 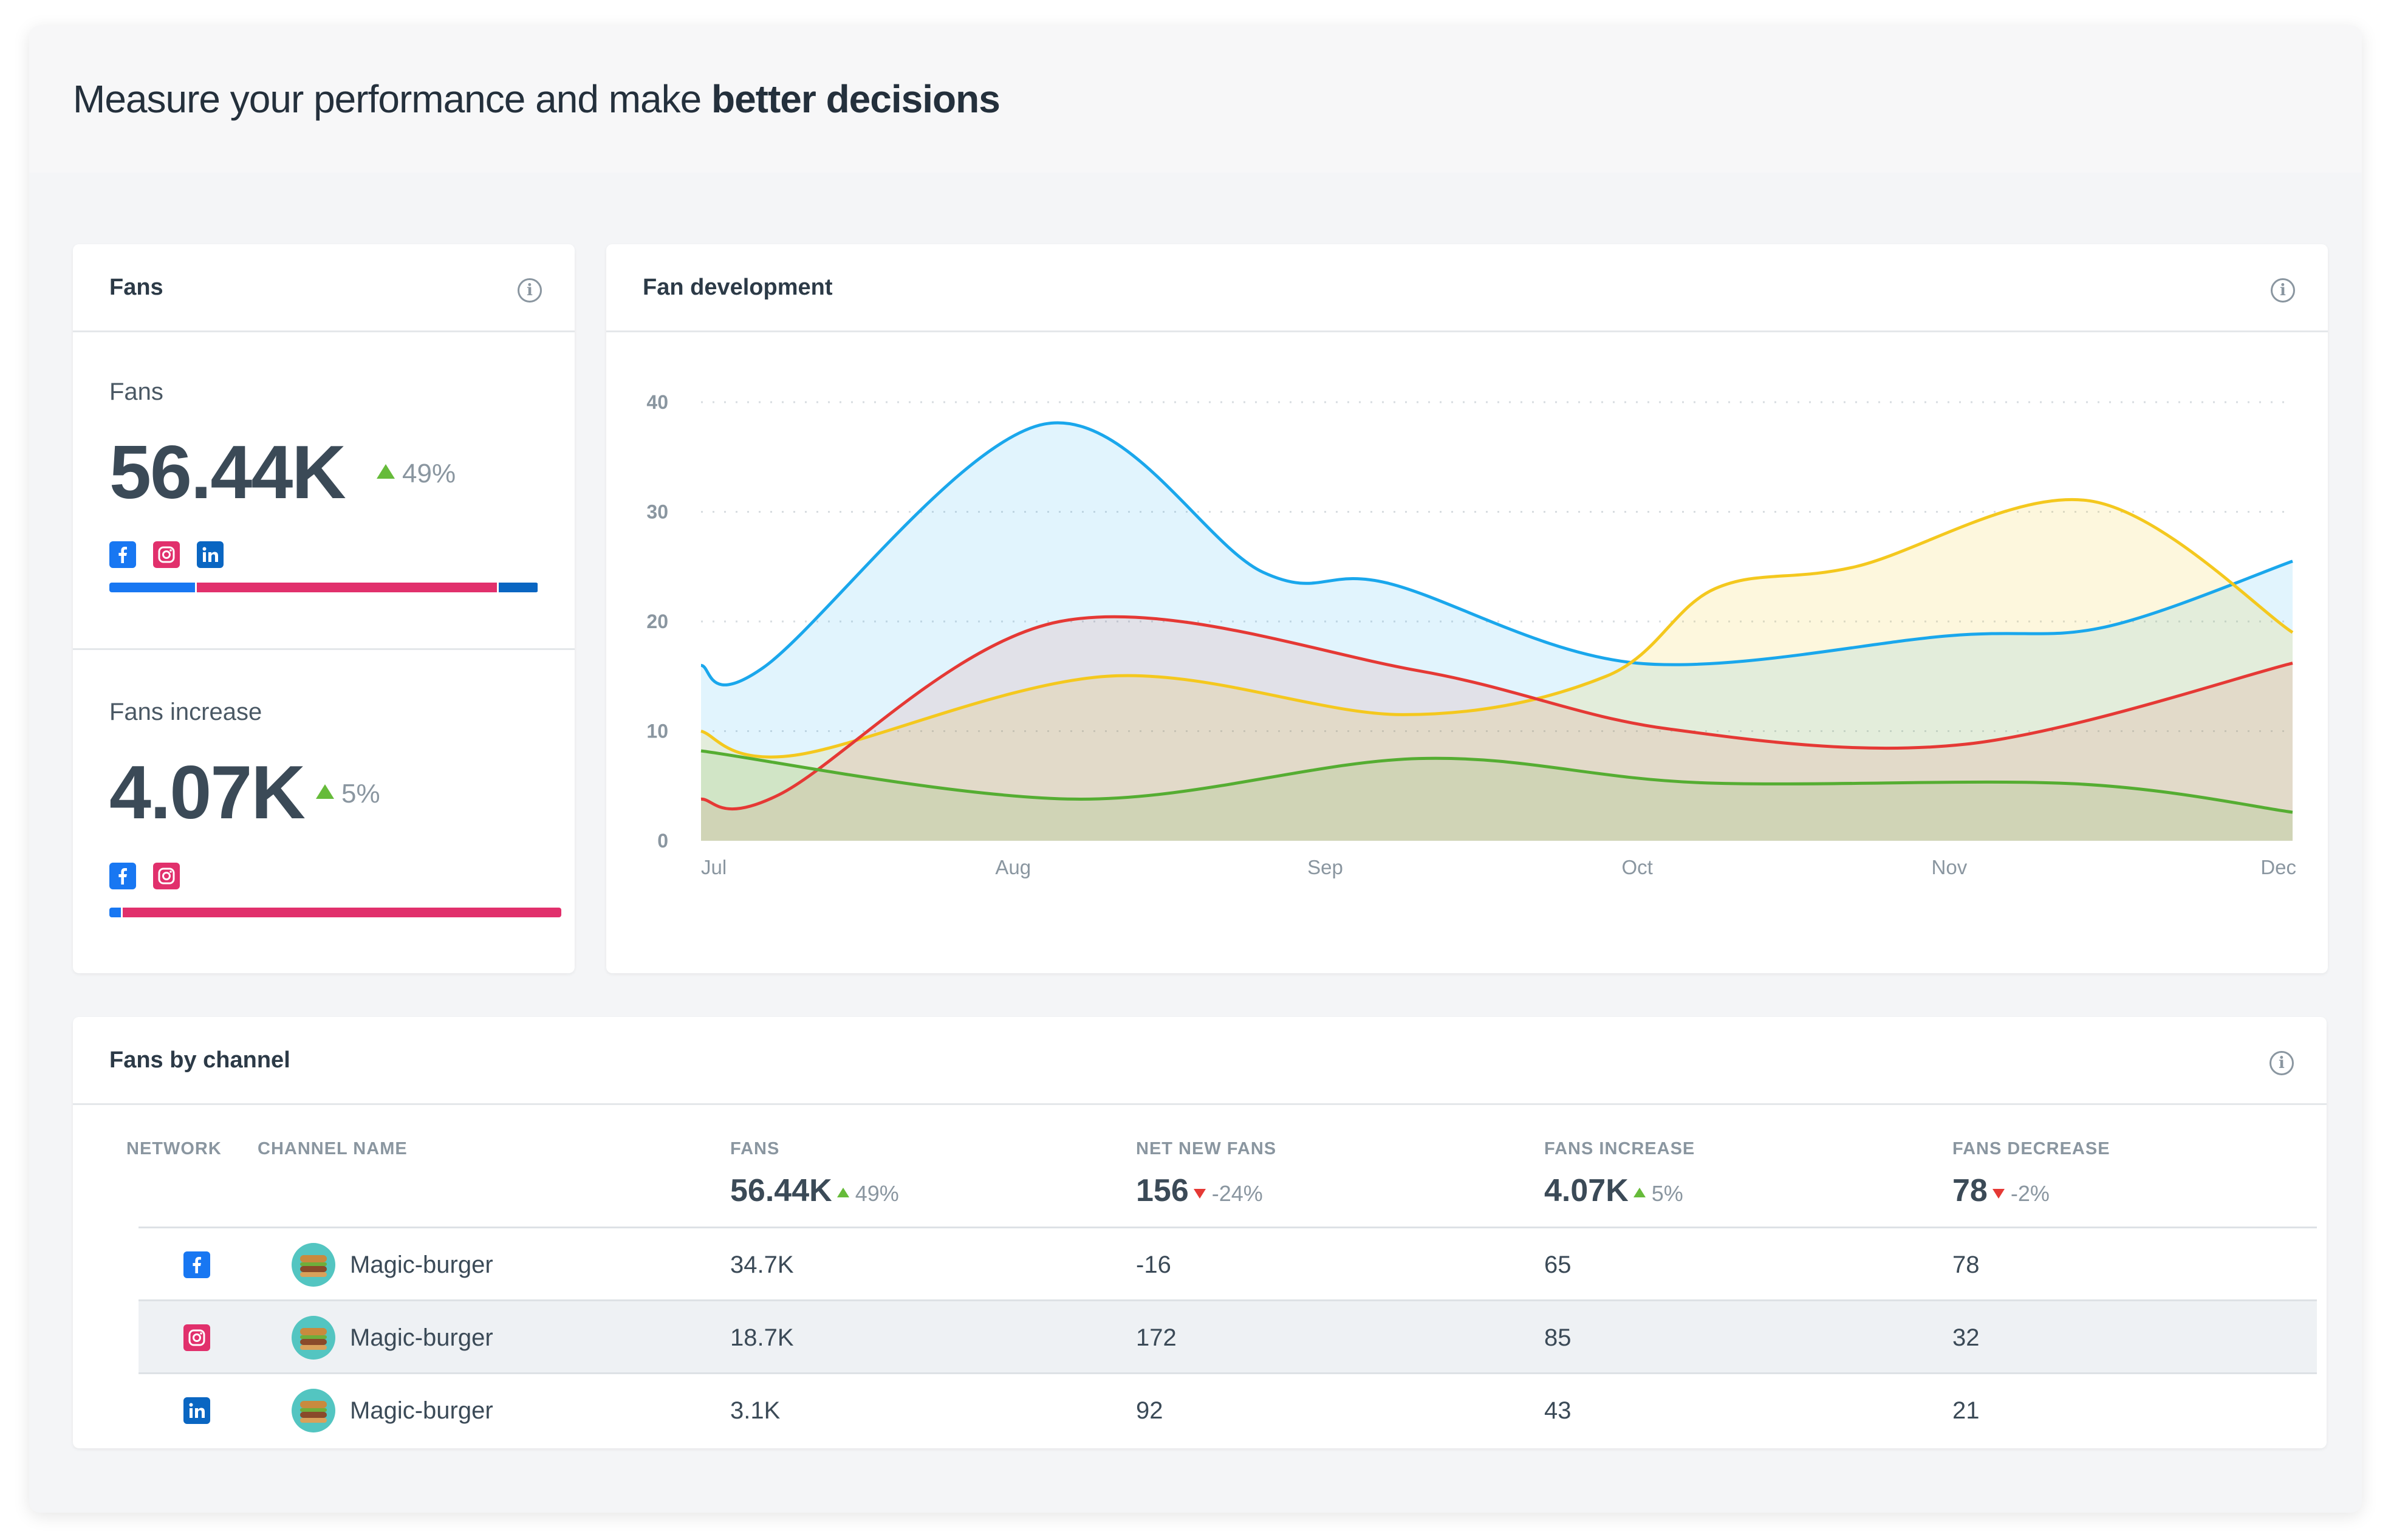 I want to click on fan-decrease-line, so click(x=1497, y=628).